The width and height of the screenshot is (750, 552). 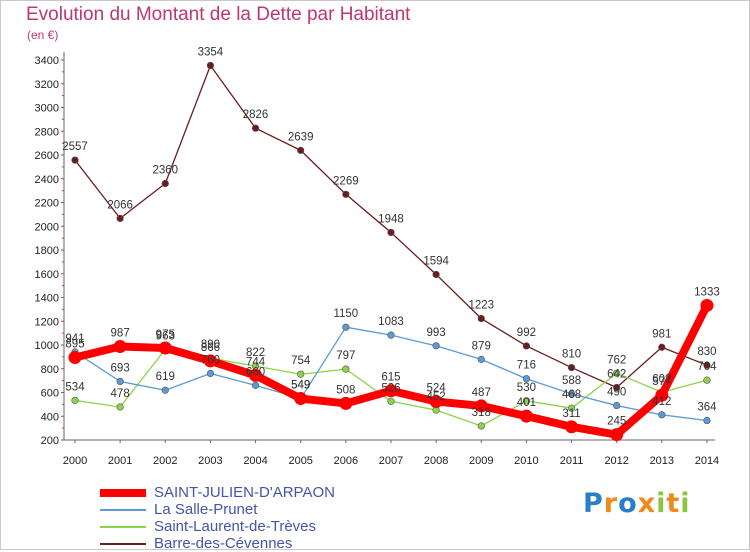 What do you see at coordinates (120, 205) in the screenshot?
I see `data-label: 2066` at bounding box center [120, 205].